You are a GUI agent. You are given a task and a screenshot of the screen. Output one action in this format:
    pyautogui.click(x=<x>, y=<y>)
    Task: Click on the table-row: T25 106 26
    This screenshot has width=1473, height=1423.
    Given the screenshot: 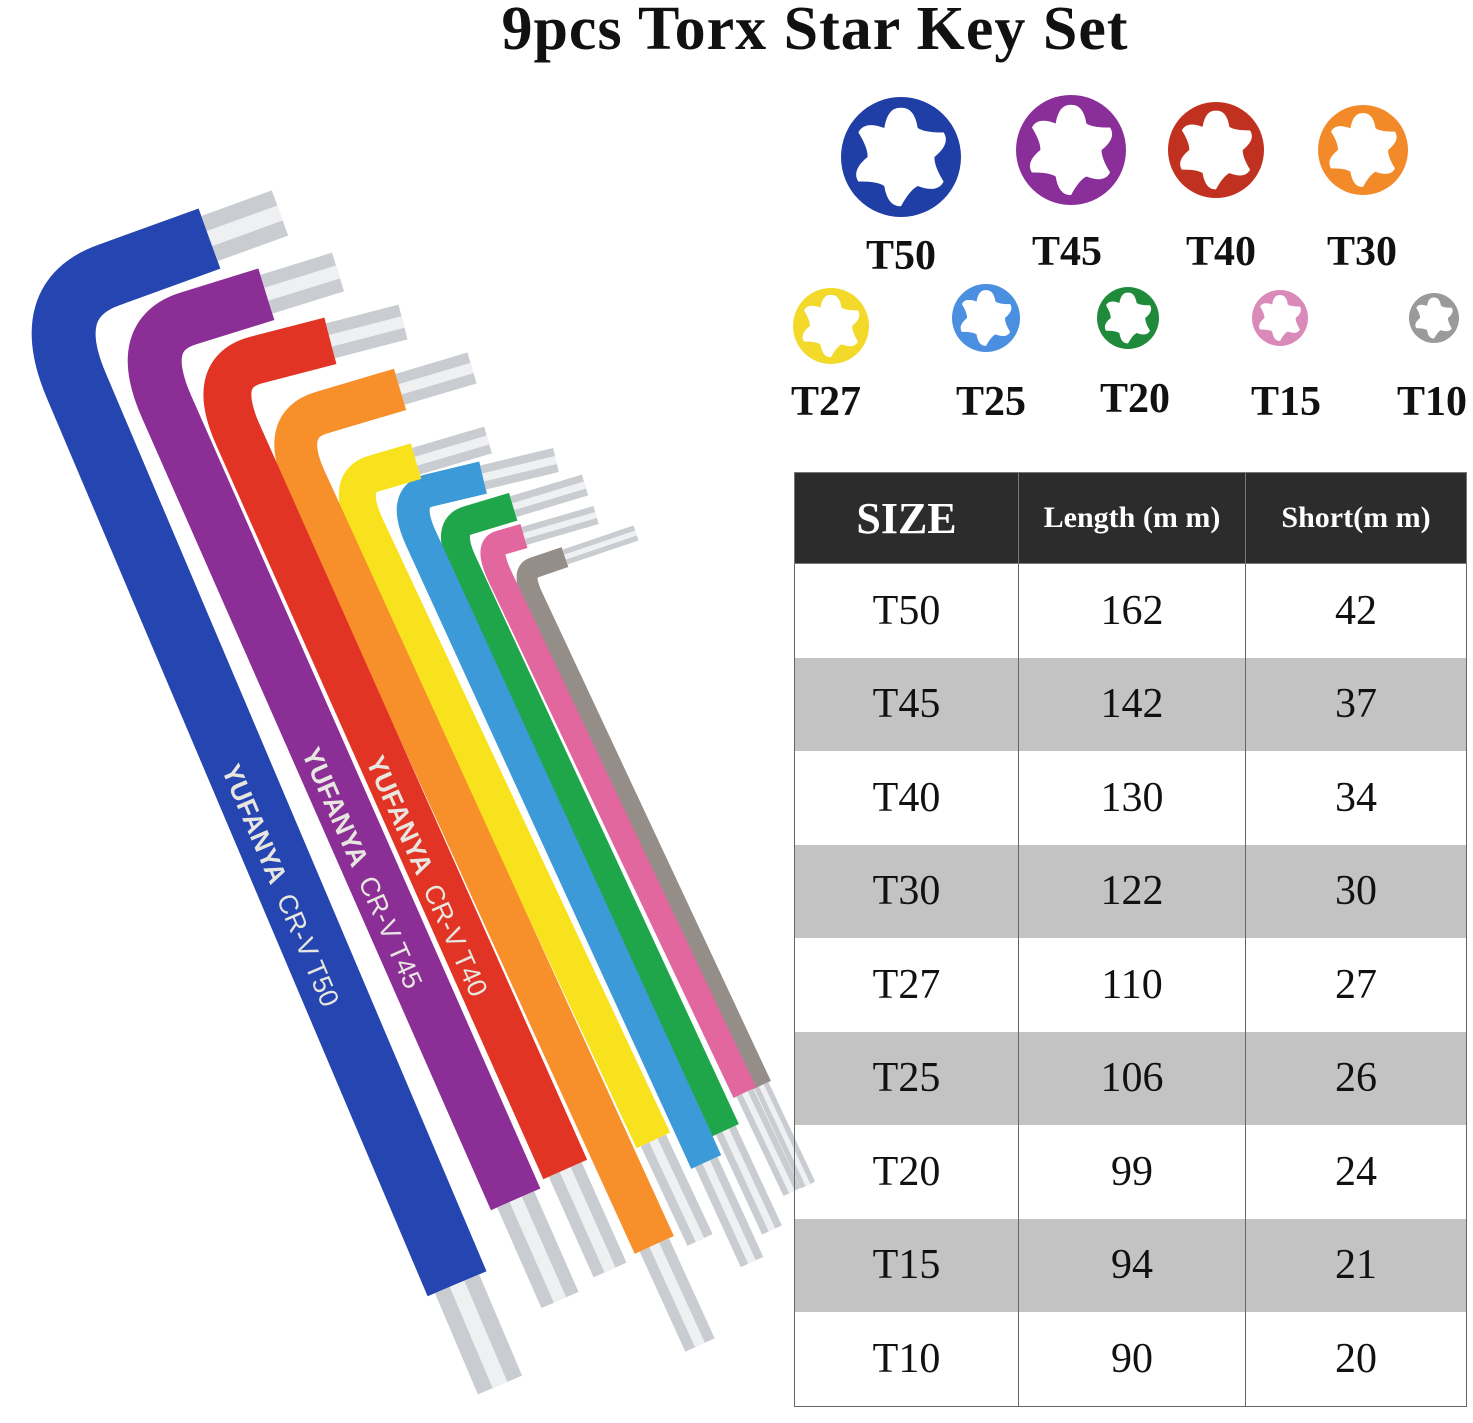 What is the action you would take?
    pyautogui.click(x=1130, y=1078)
    